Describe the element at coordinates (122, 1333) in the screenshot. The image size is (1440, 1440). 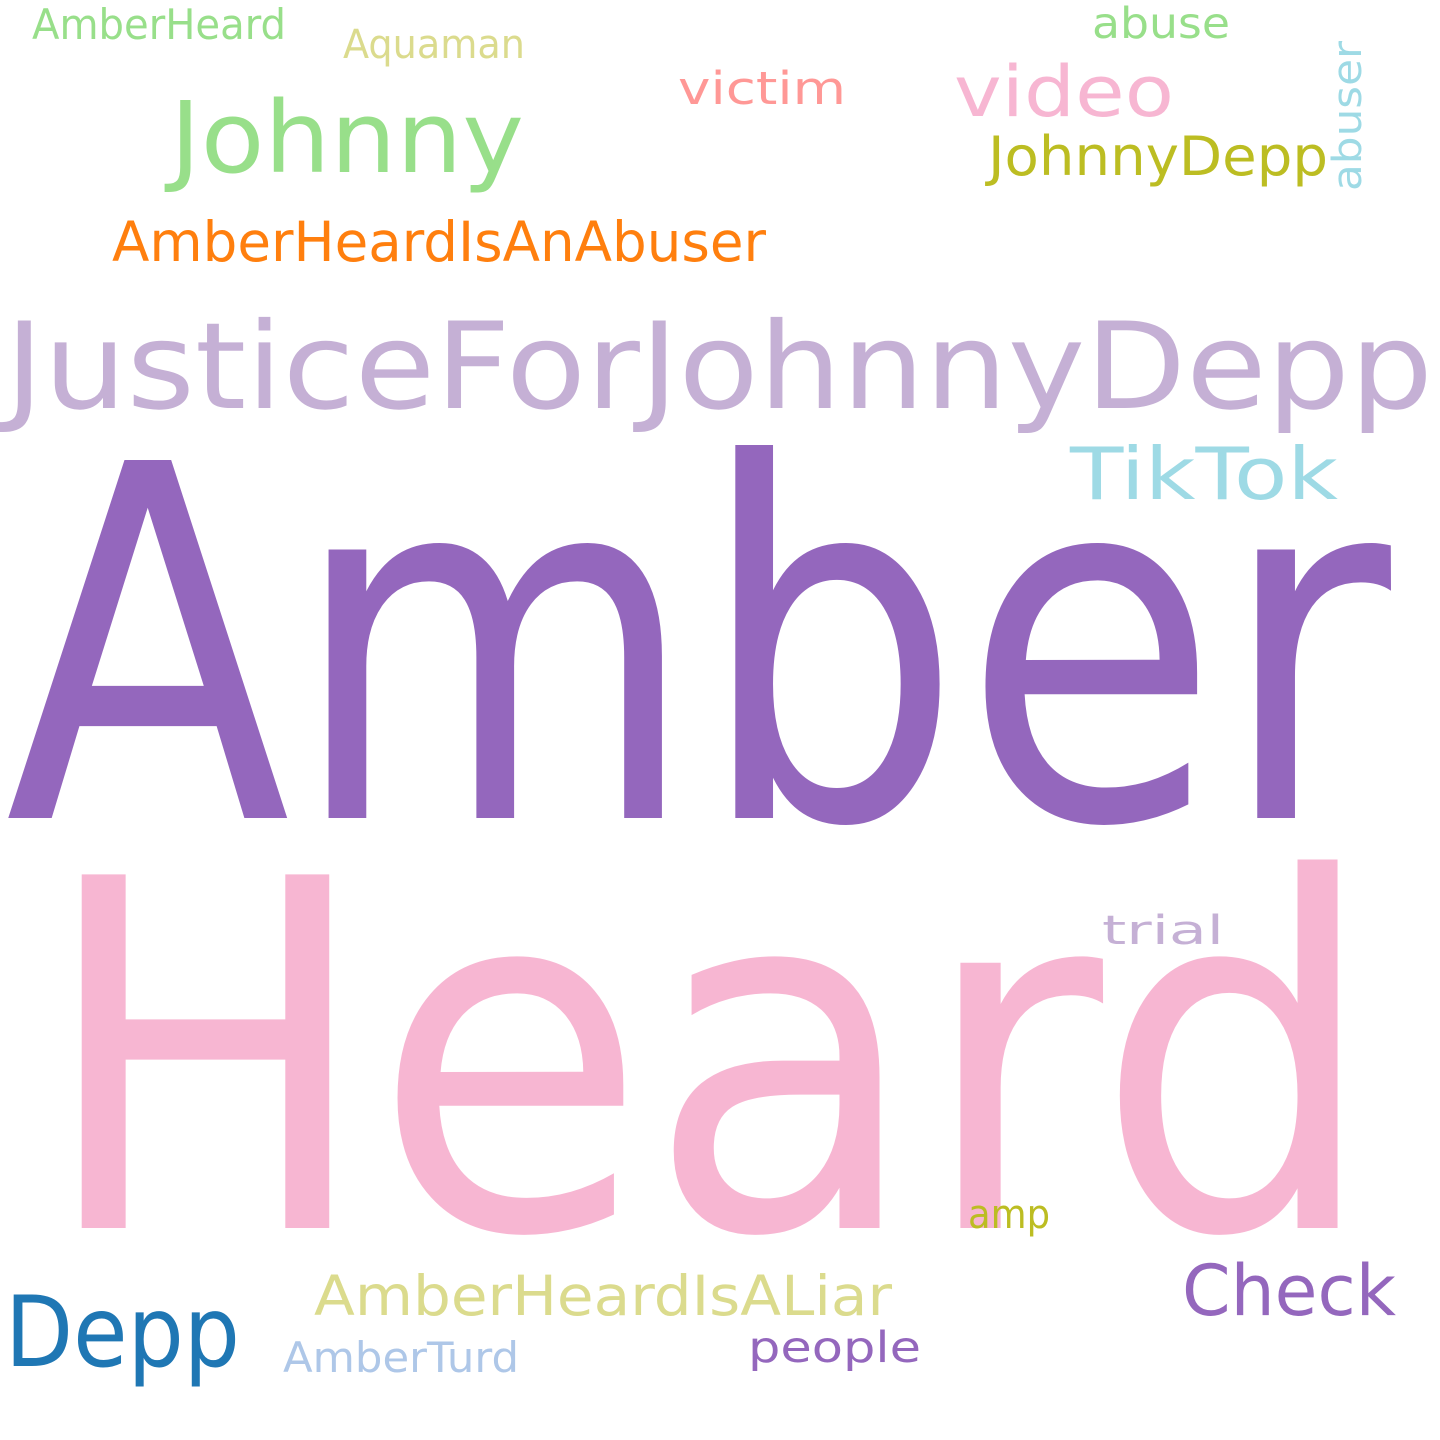
I see `word-depp: Depp` at that location.